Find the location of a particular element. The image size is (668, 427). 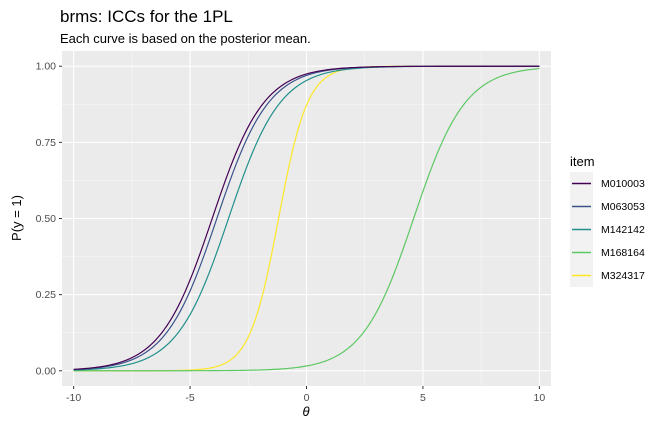

legend-label: M010003 is located at coordinates (623, 184).